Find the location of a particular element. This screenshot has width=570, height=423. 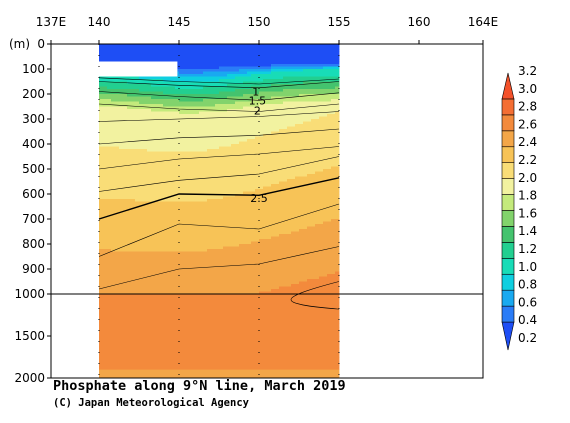

y-tick-label: 700 is located at coordinates (33, 219).